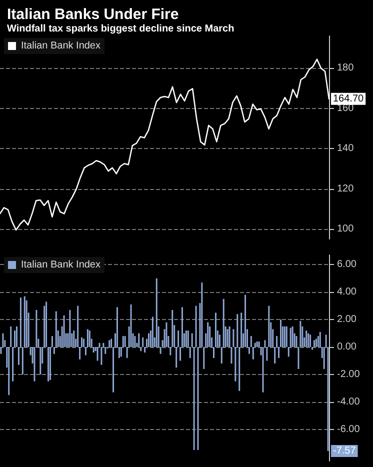 Image resolution: width=373 pixels, height=467 pixels. I want to click on y-tick-label: 2.00, so click(347, 320).